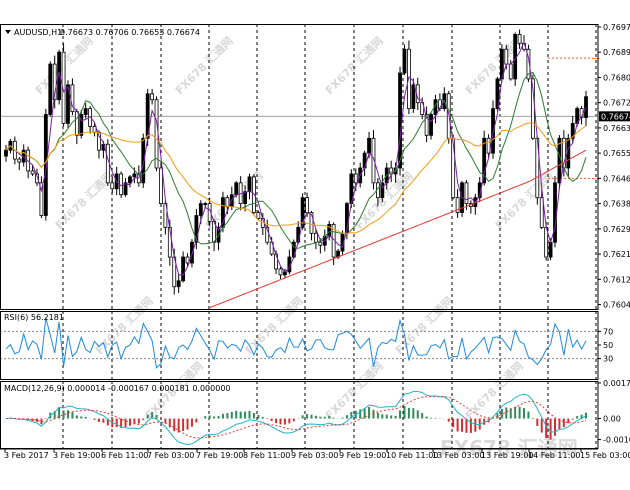 This screenshot has height=490, width=630. What do you see at coordinates (34, 317) in the screenshot?
I see `rsi-title: RSI(6) 56.2181` at bounding box center [34, 317].